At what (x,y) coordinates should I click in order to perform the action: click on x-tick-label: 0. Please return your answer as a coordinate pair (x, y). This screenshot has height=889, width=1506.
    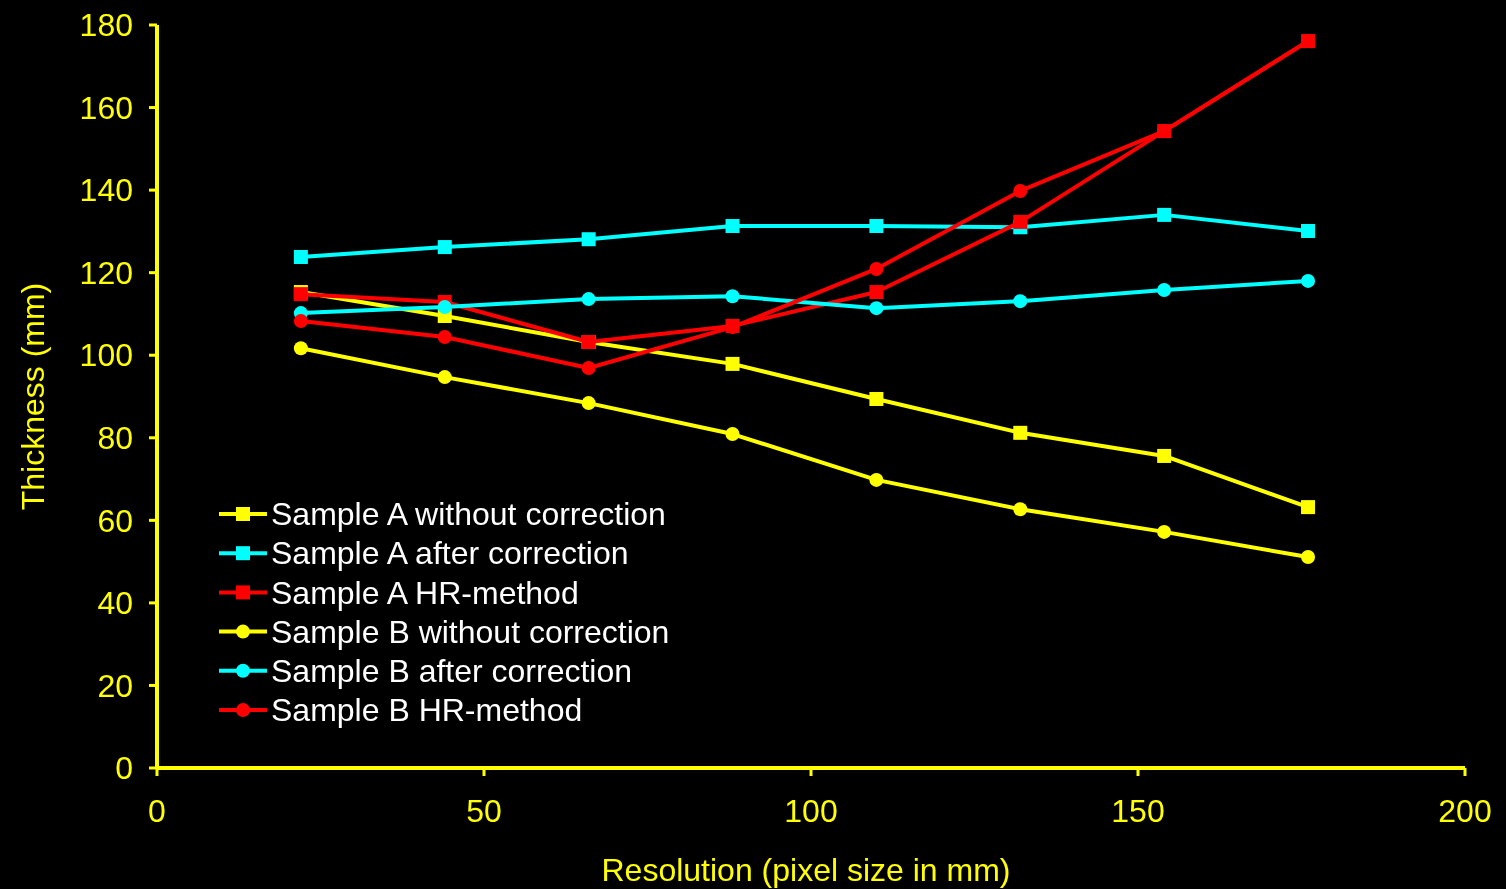
    Looking at the image, I should click on (157, 811).